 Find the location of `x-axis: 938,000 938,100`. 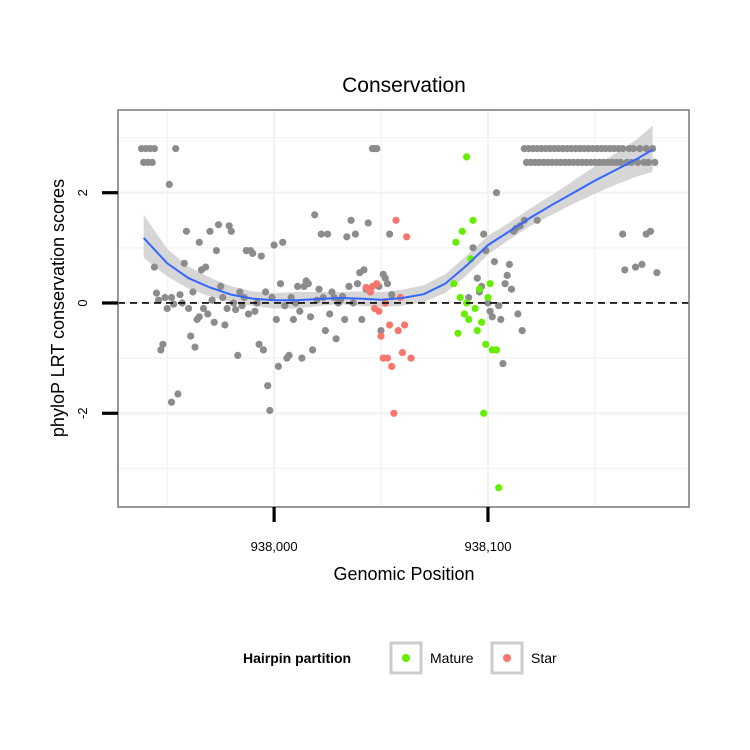

x-axis: 938,000 938,100 is located at coordinates (381, 530).